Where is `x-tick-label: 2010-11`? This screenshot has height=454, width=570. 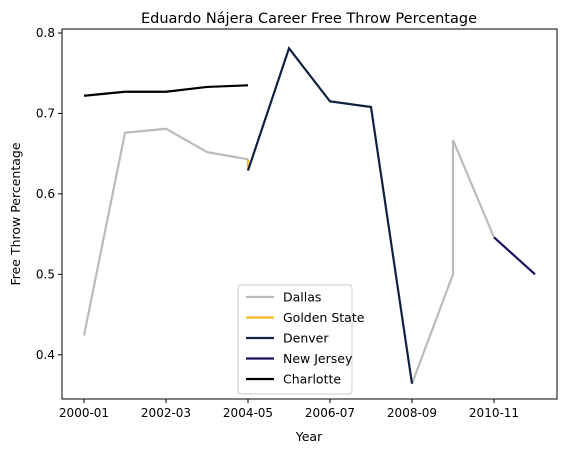
x-tick-label: 2010-11 is located at coordinates (494, 413).